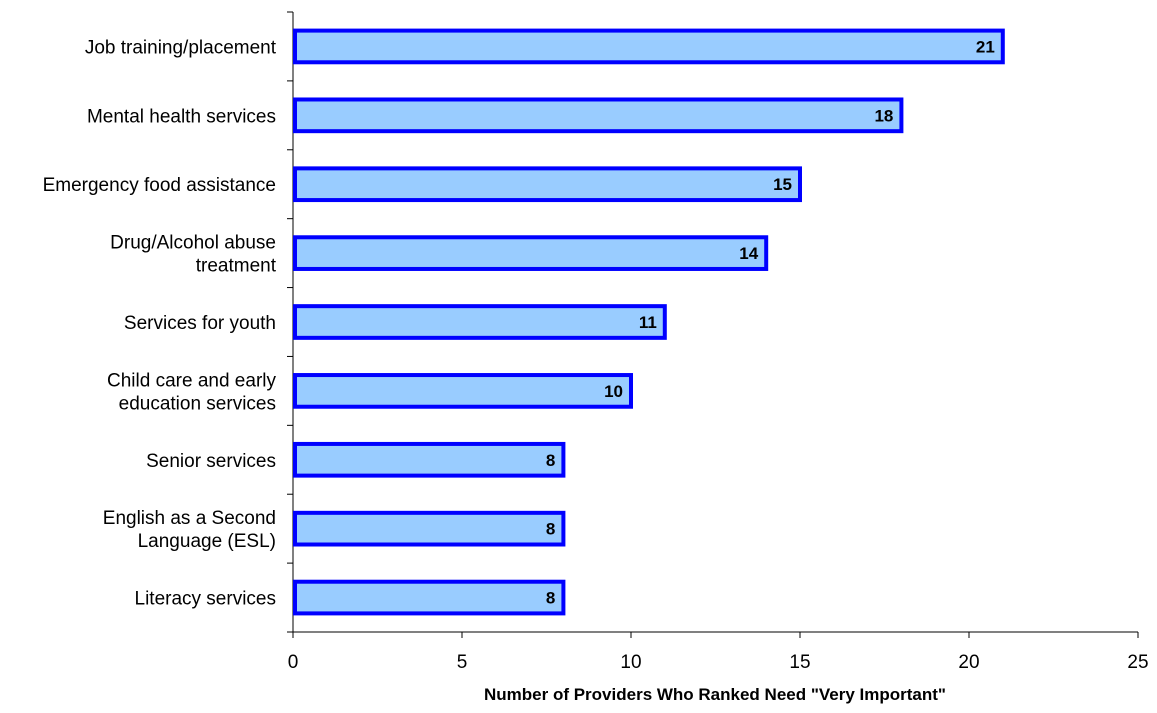 The width and height of the screenshot is (1157, 713). I want to click on x-tick-label: 5, so click(462, 662).